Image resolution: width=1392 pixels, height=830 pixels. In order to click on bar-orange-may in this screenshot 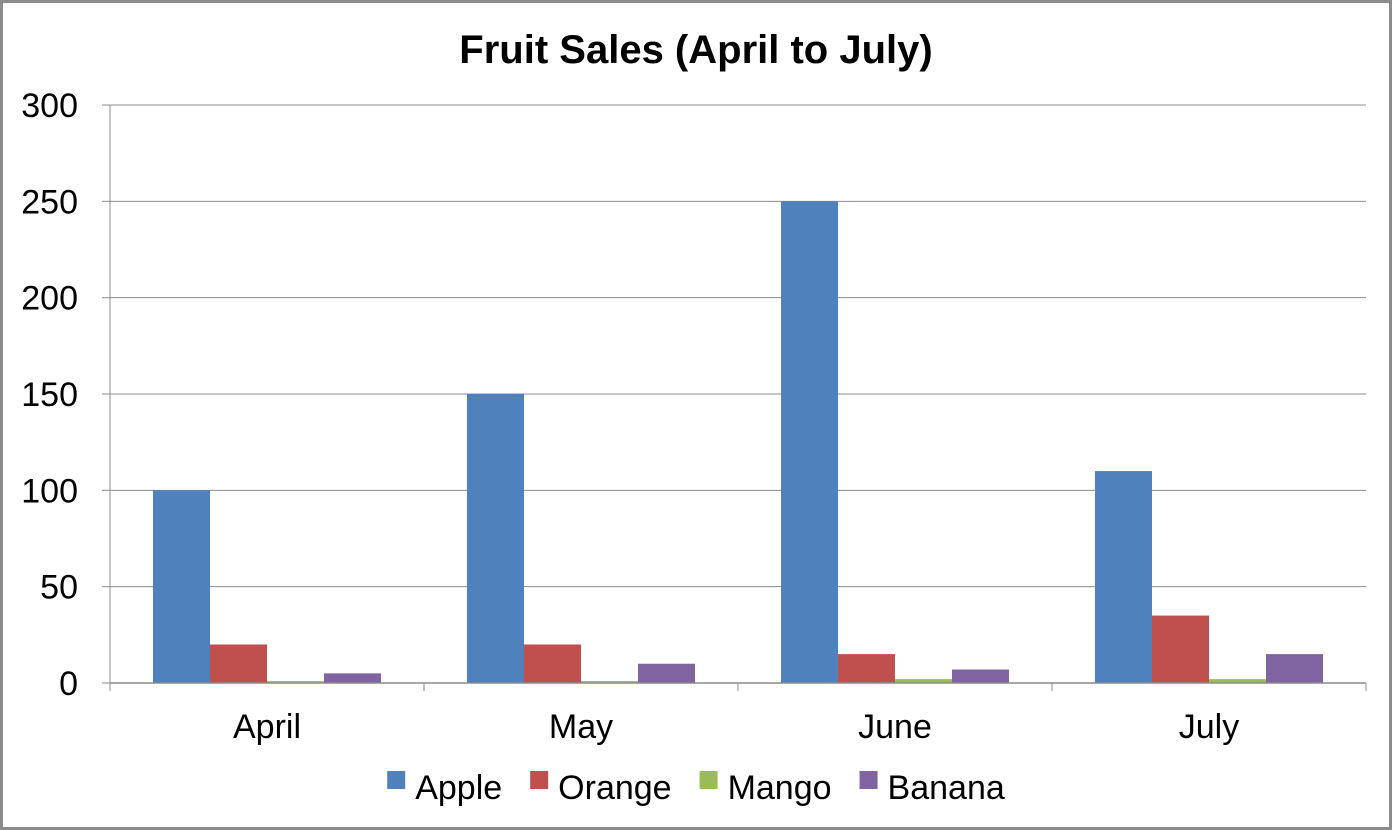, I will do `click(552, 663)`.